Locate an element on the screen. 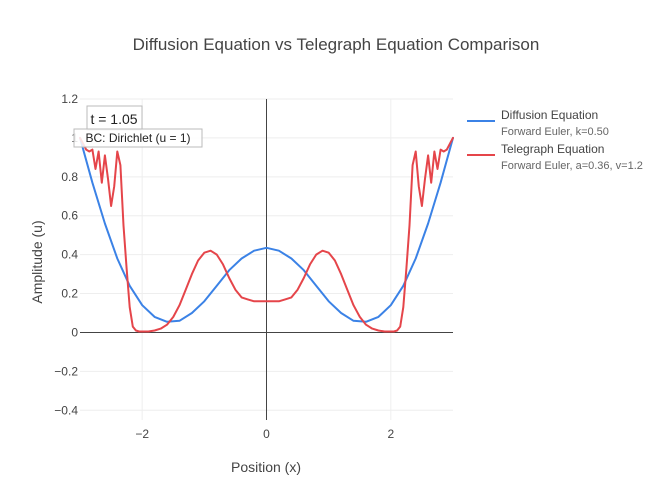 The height and width of the screenshot is (500, 672). bc-annotation-box is located at coordinates (138, 138).